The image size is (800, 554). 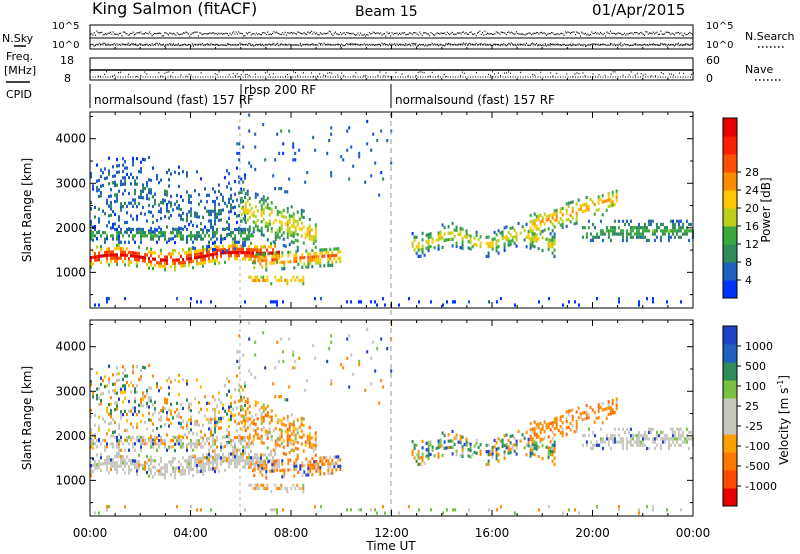 I want to click on colorbar-cell, so click(x=730, y=443).